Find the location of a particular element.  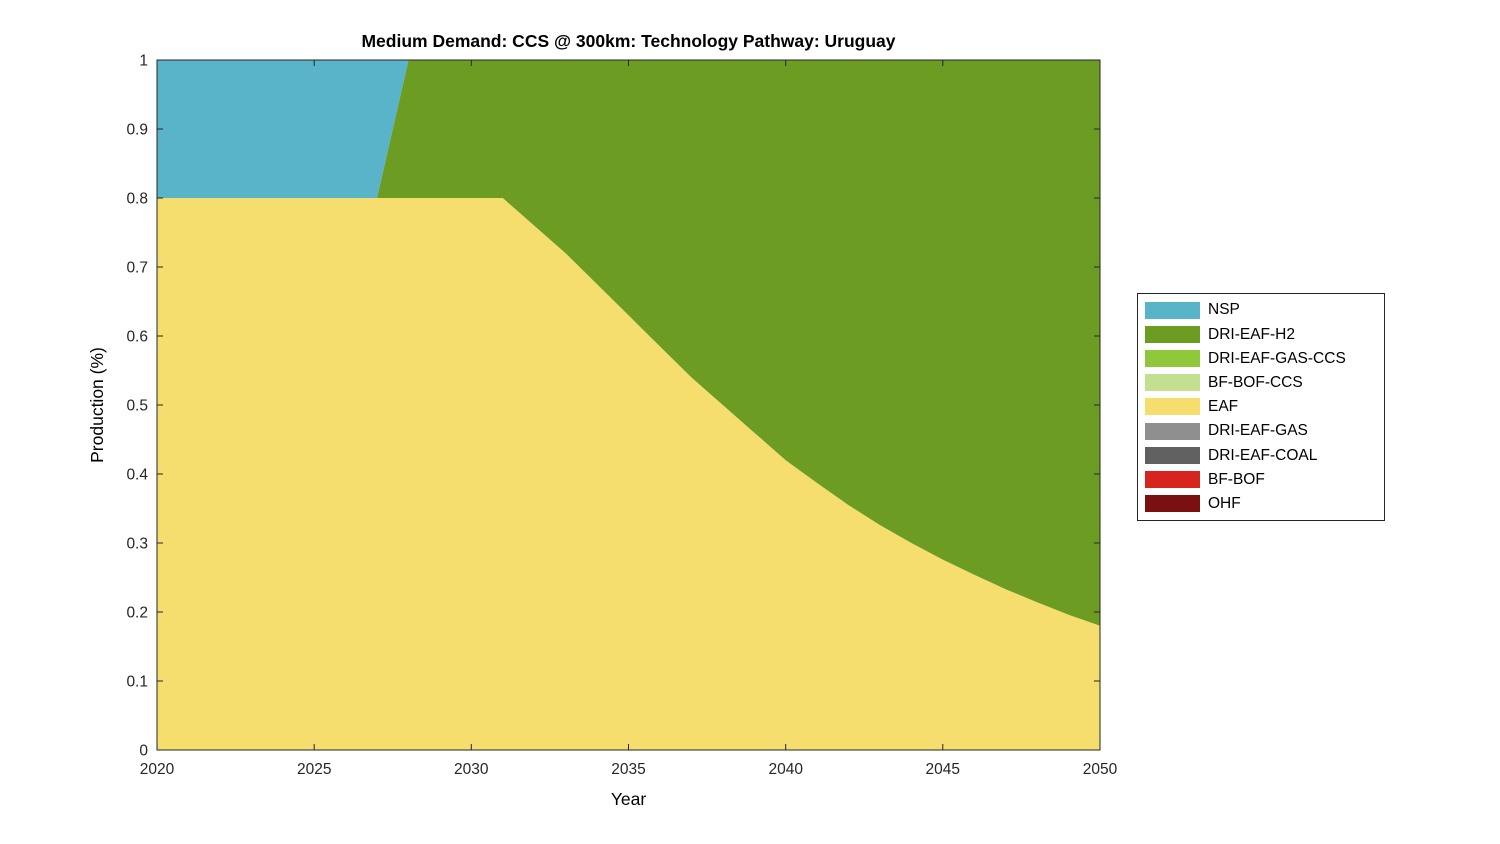

legend-label: DRI-EAF-COAL is located at coordinates (1263, 455).